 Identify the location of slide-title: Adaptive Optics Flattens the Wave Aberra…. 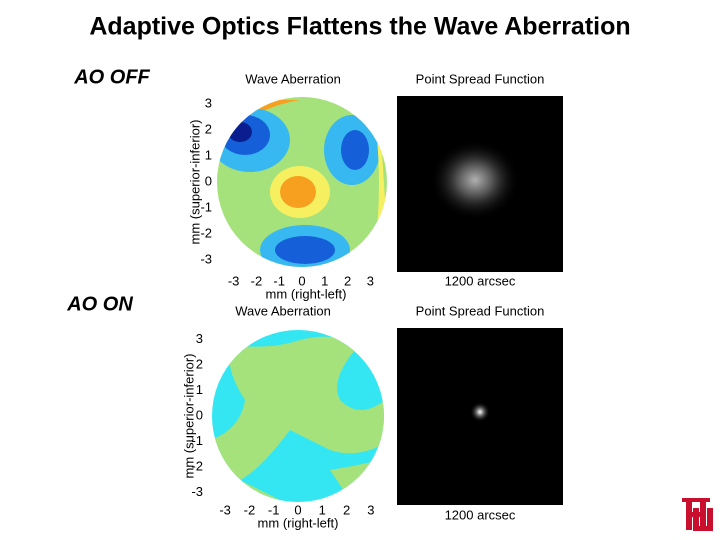
(359, 27).